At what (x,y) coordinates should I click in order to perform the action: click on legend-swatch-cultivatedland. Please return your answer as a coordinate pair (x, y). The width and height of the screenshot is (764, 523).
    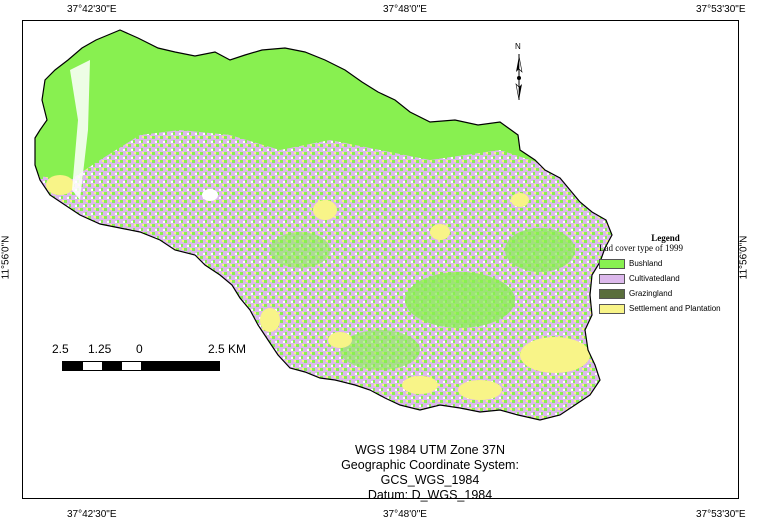
    Looking at the image, I should click on (612, 278).